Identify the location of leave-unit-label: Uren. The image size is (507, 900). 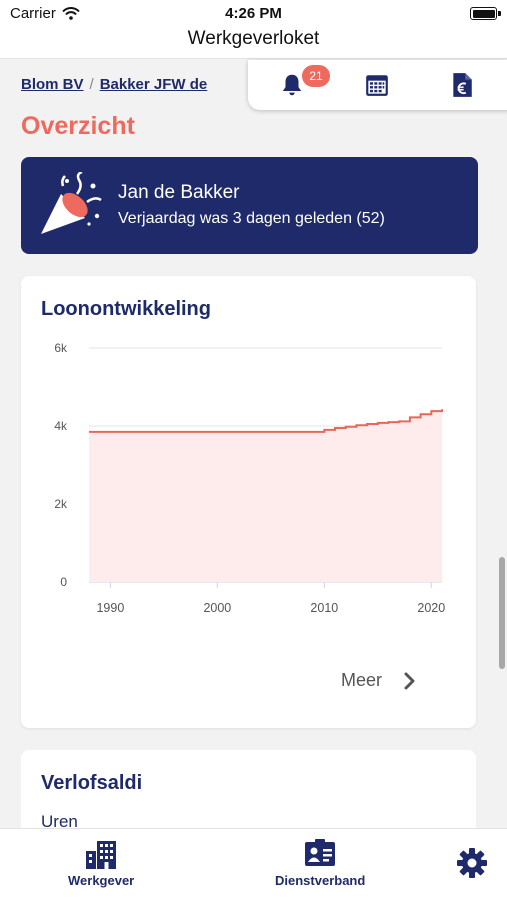
(59, 821).